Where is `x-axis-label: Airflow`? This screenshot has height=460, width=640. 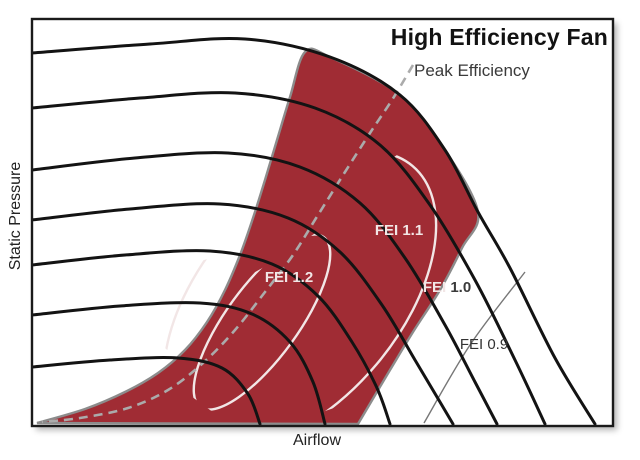
x-axis-label: Airflow is located at coordinates (316, 440).